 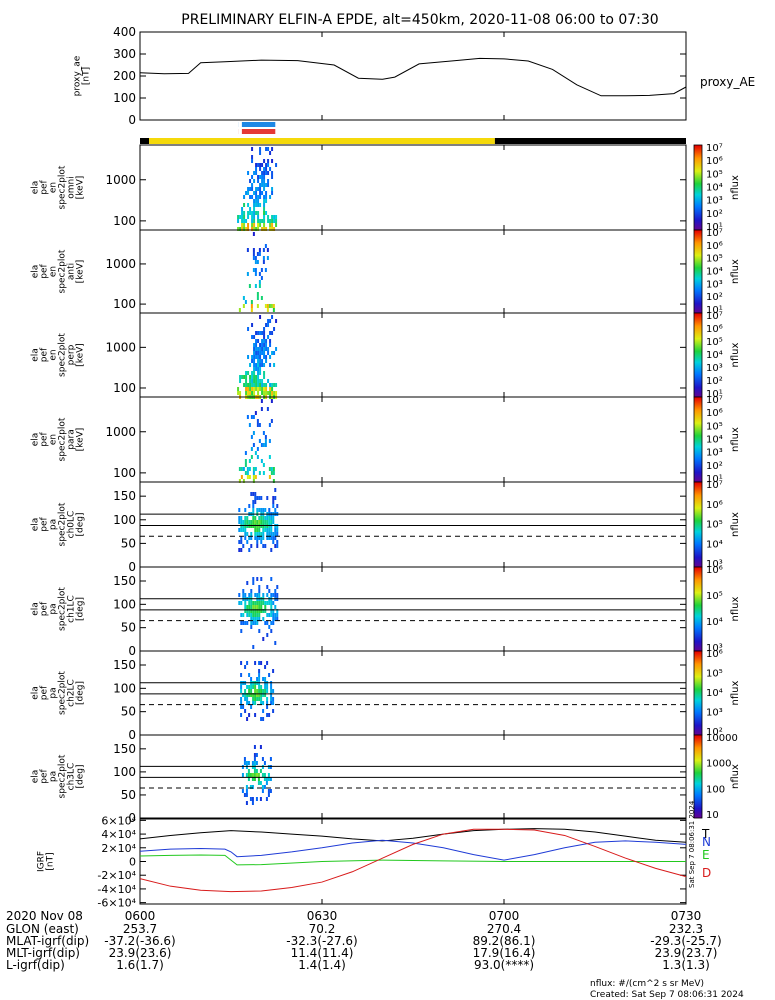 I want to click on time-tick-label: 0700, so click(x=504, y=916).